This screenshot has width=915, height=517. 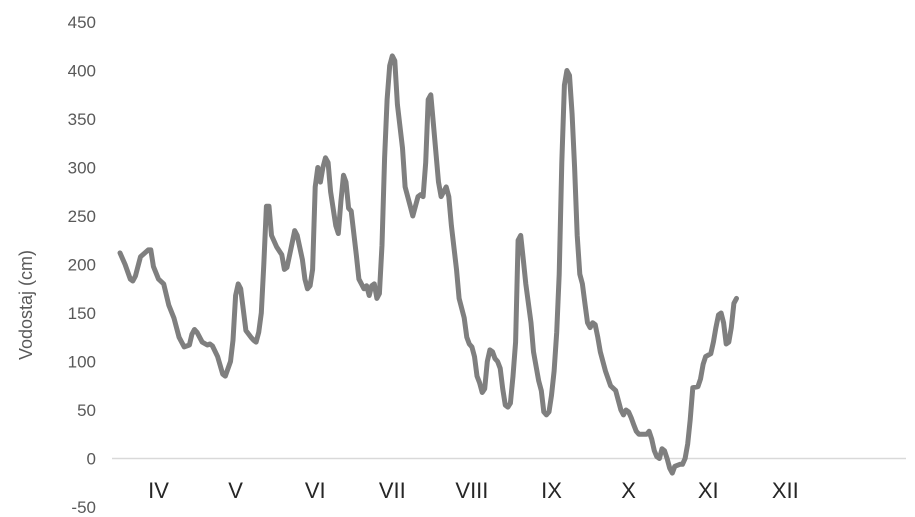 I want to click on y-tick-label: 50, so click(x=86, y=410).